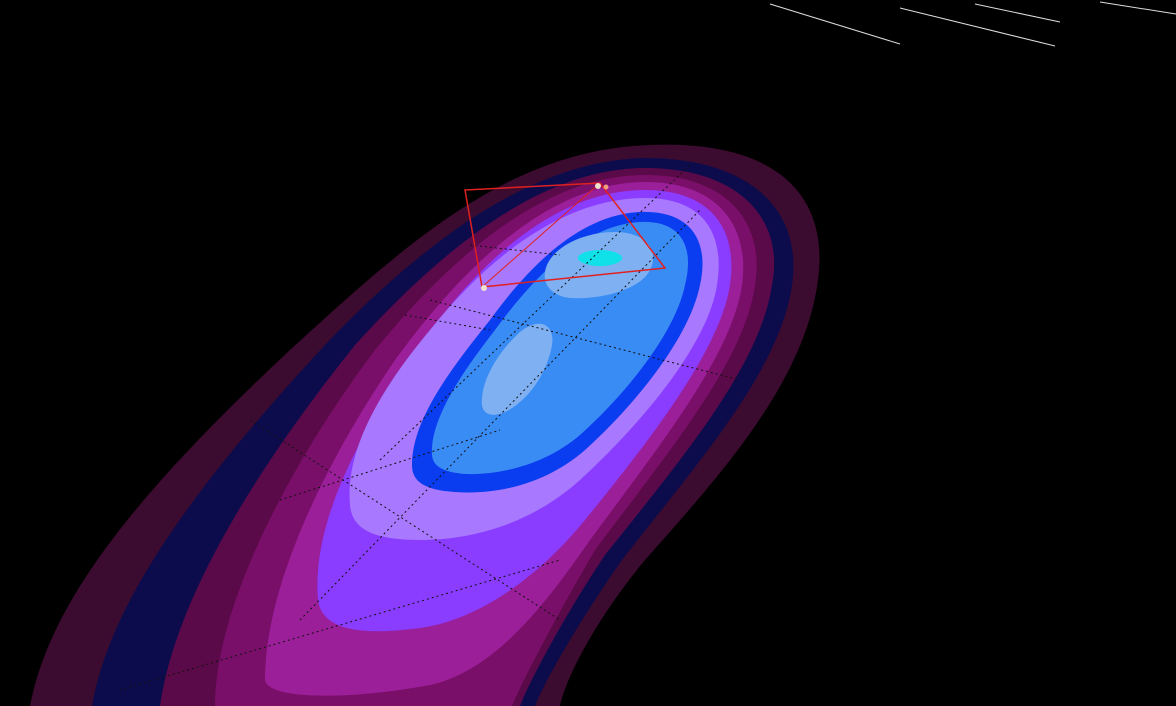 This screenshot has width=1176, height=706. Describe the element at coordinates (541, 235) in the screenshot. I see `selection-diagonal` at that location.